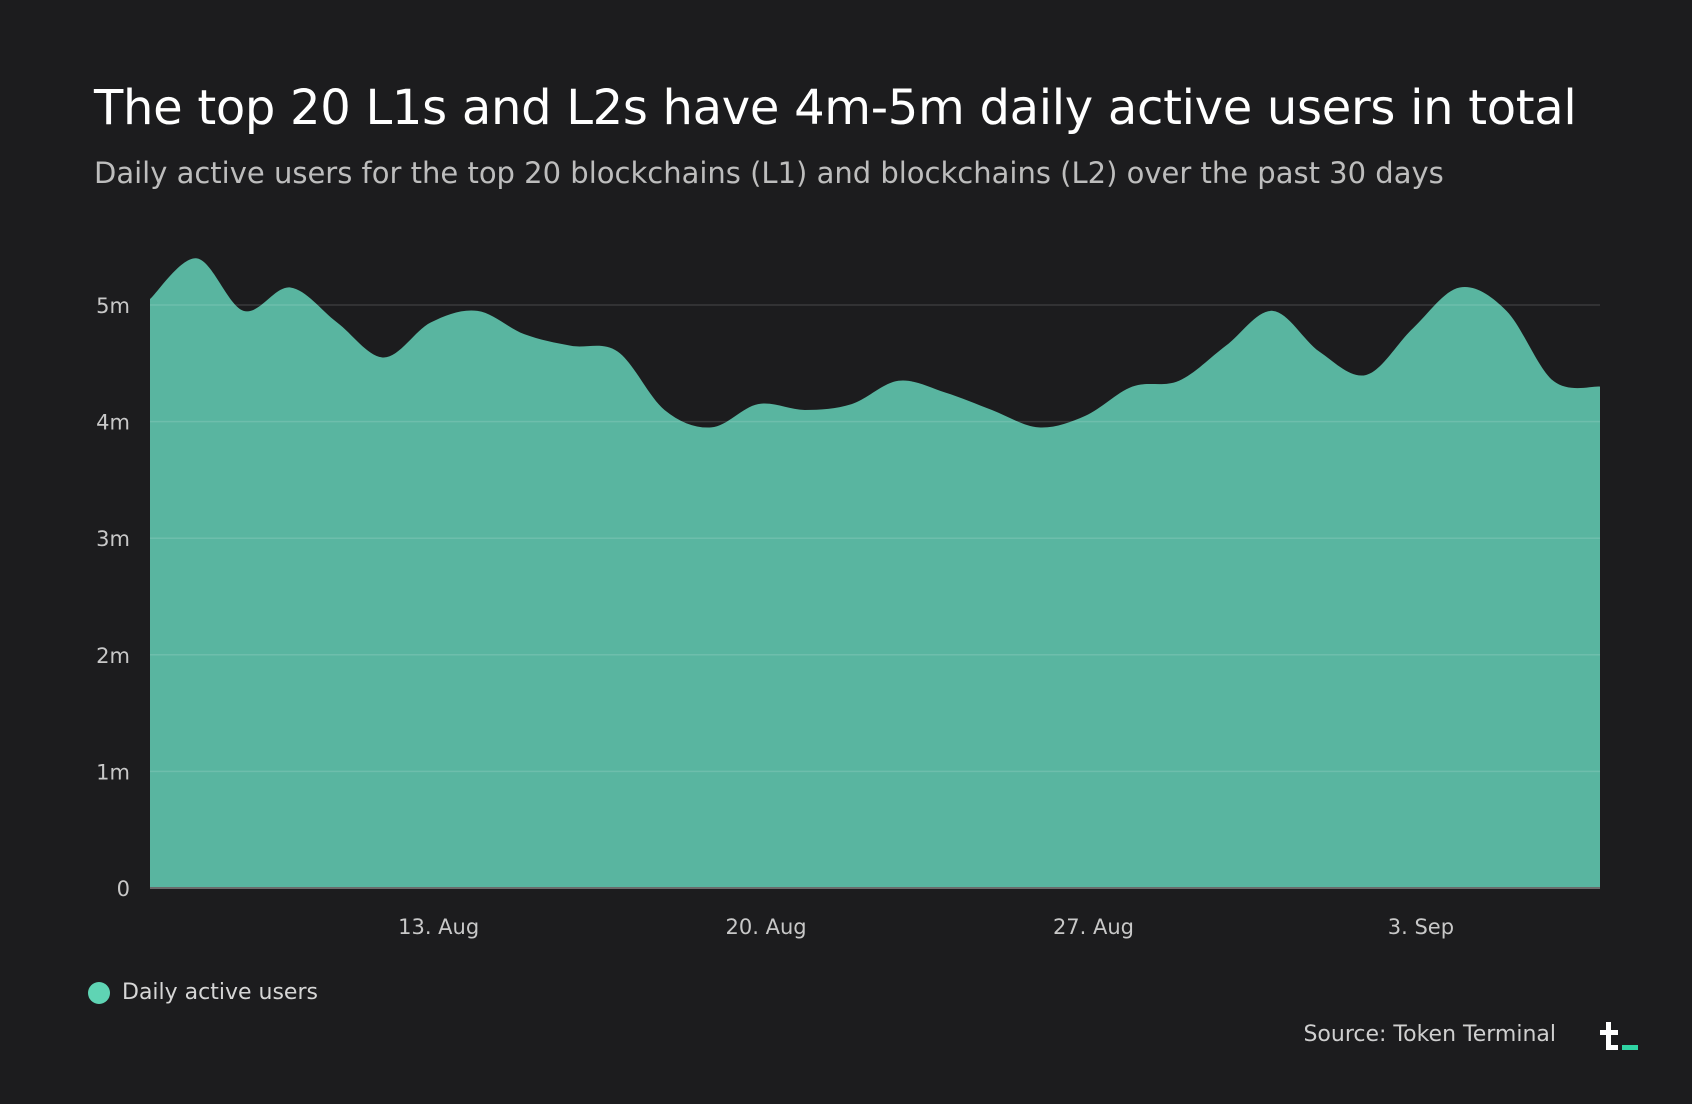 The height and width of the screenshot is (1104, 1692). Describe the element at coordinates (766, 927) in the screenshot. I see `x-tick-label: 20. Aug` at that location.